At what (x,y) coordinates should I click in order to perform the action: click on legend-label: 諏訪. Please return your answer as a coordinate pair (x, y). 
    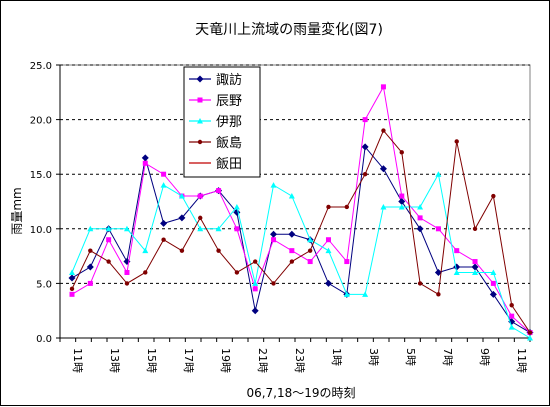
    Looking at the image, I should click on (229, 80).